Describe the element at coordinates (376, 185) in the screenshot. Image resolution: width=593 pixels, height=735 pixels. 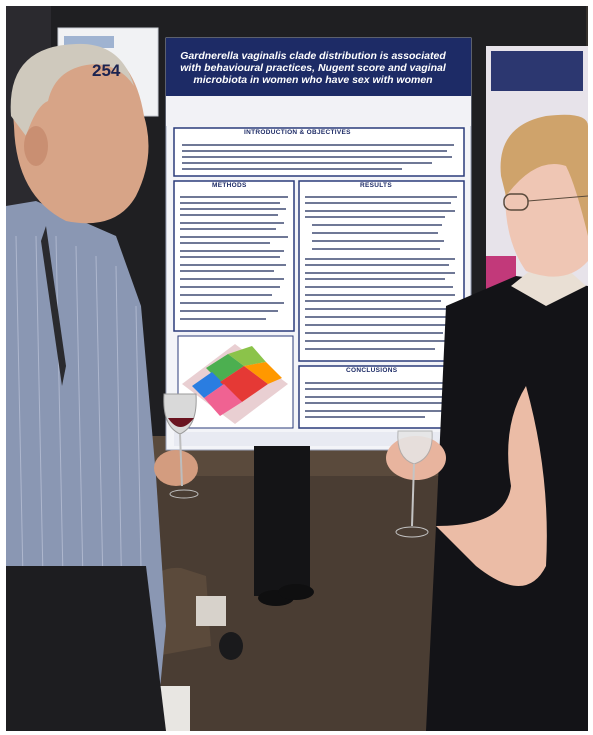
I see `results-heading: RESULTS` at that location.